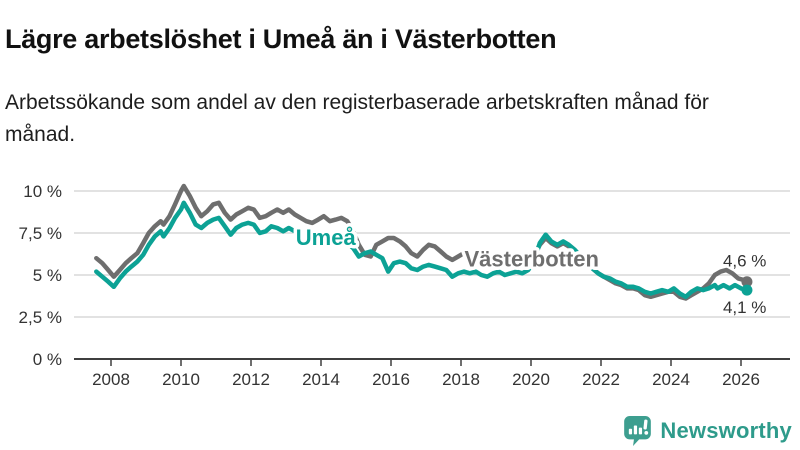 This screenshot has height=450, width=800. What do you see at coordinates (321, 379) in the screenshot?
I see `x-tick-label: 2014` at bounding box center [321, 379].